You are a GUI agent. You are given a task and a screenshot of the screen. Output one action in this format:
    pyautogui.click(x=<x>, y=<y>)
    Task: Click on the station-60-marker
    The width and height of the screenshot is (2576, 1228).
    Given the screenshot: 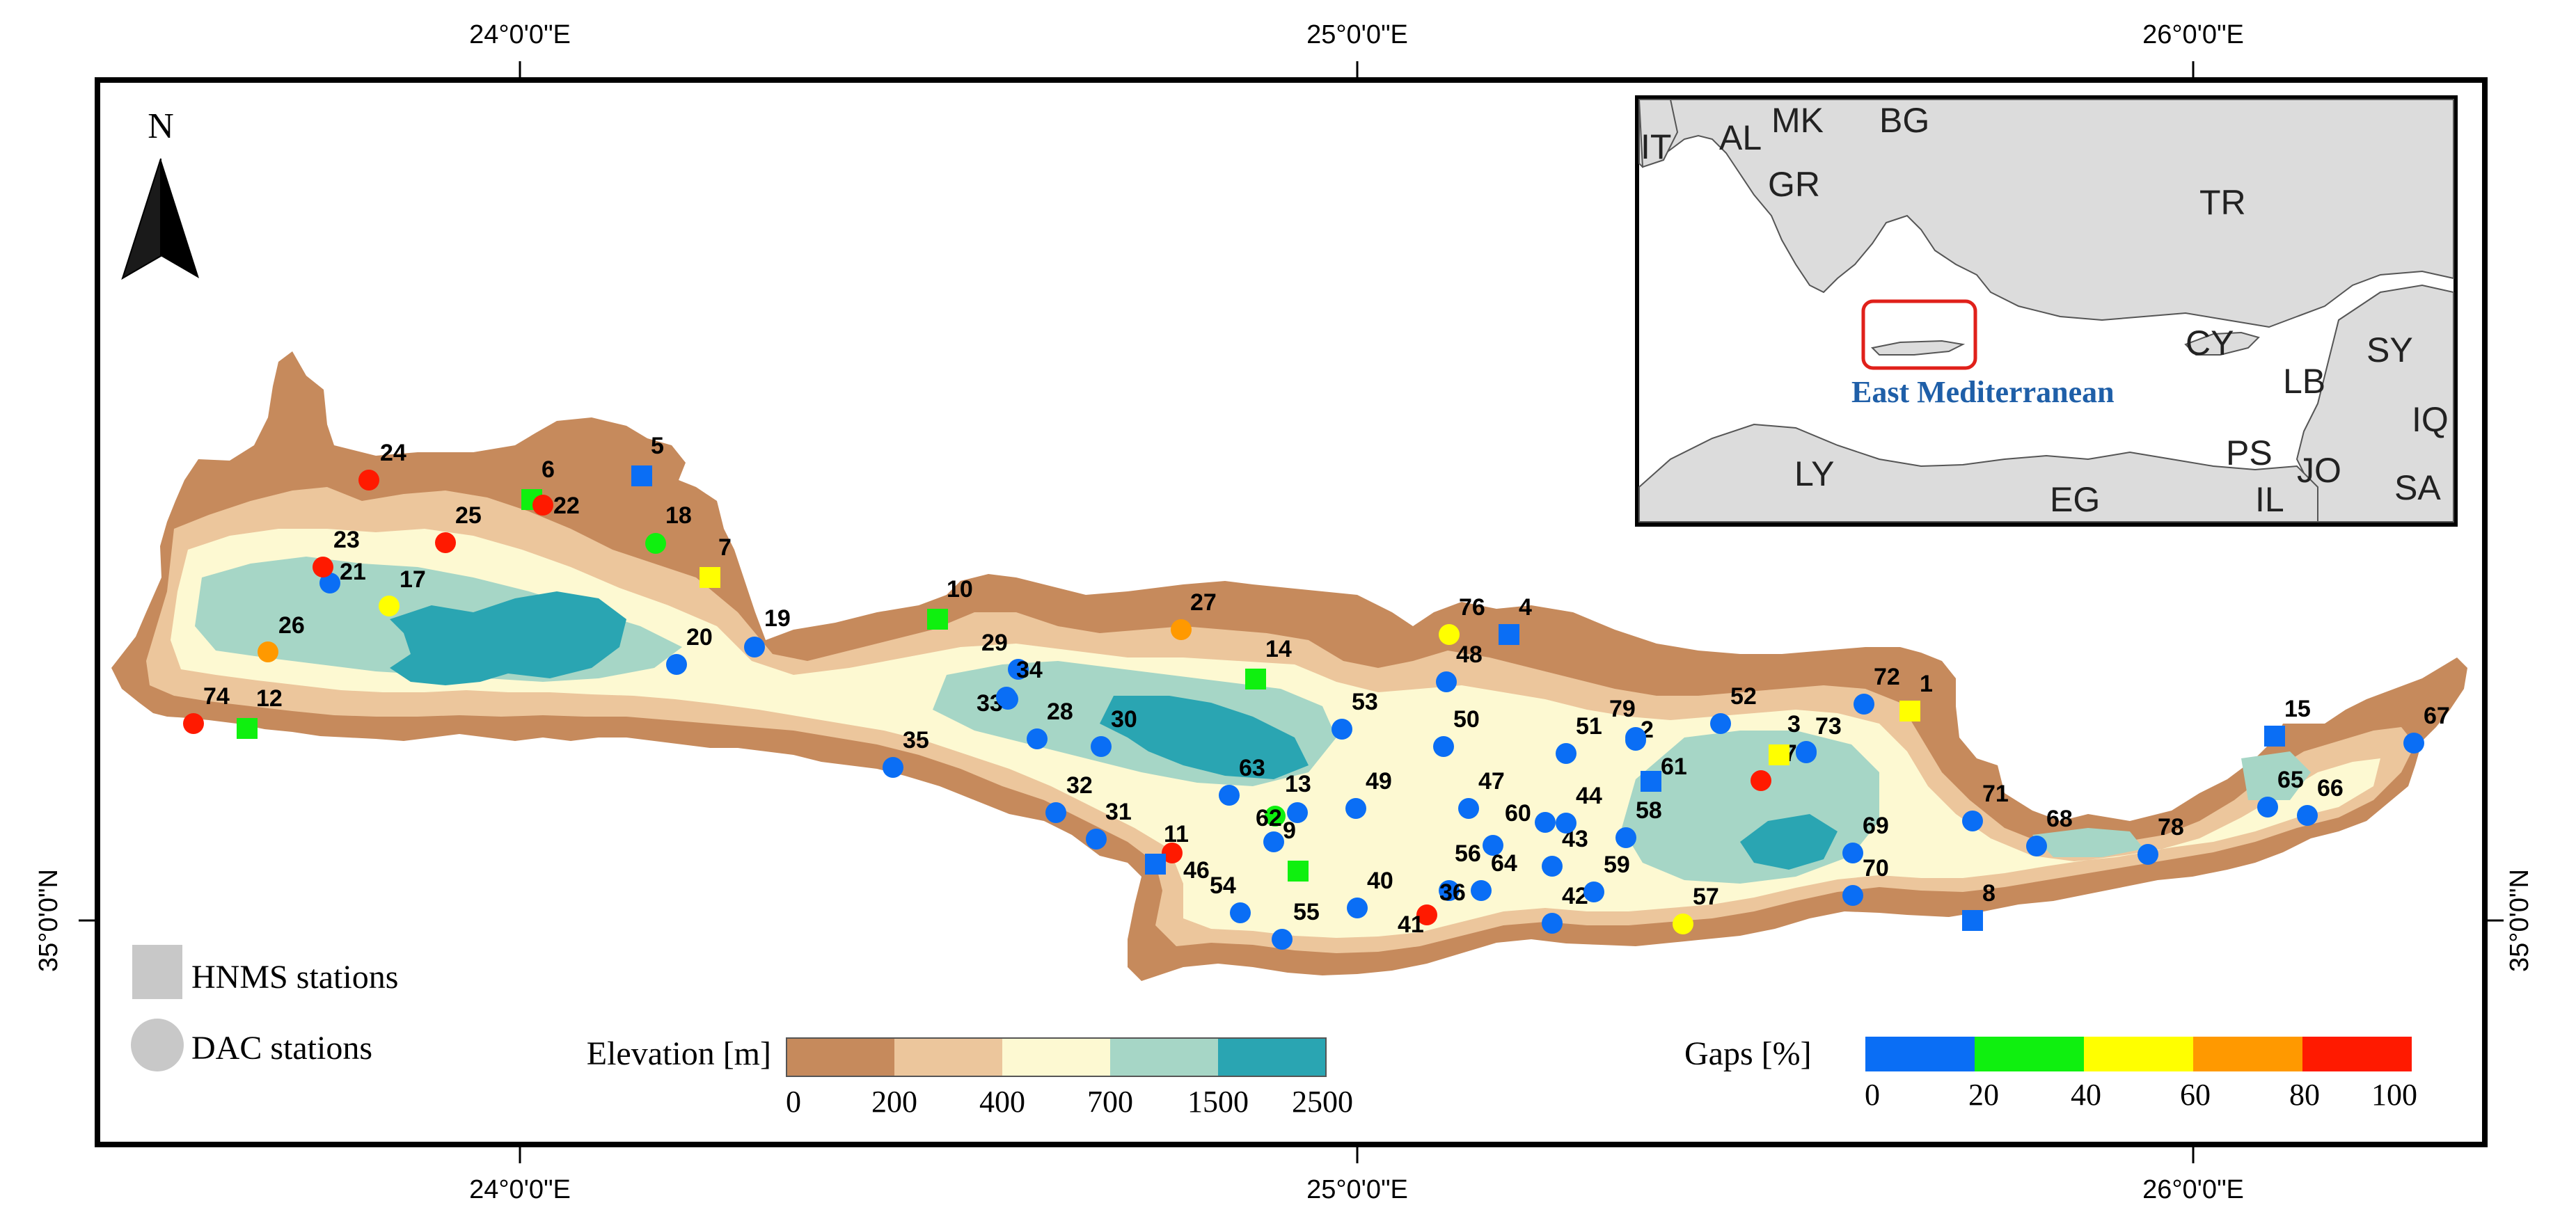 What is the action you would take?
    pyautogui.click(x=1545, y=823)
    